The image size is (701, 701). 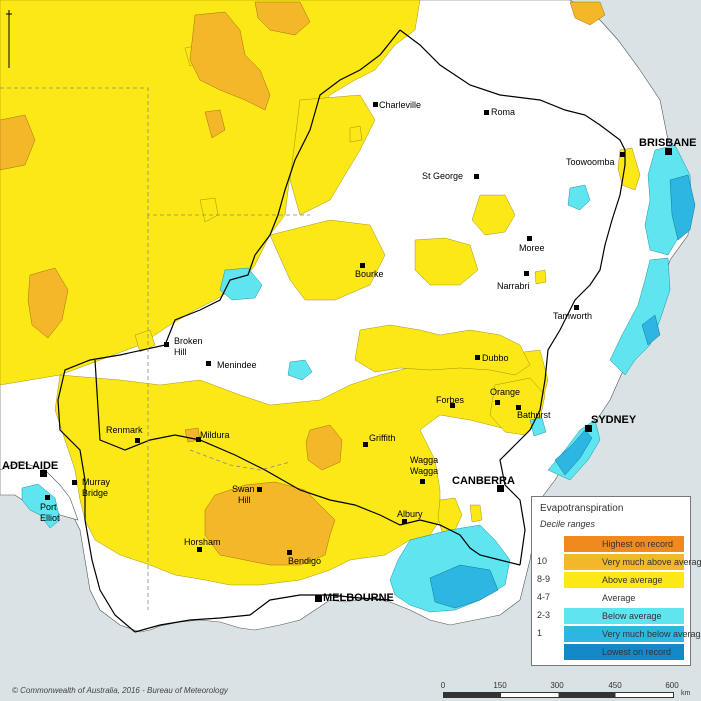 I want to click on scale-tick-label: 300, so click(x=557, y=685).